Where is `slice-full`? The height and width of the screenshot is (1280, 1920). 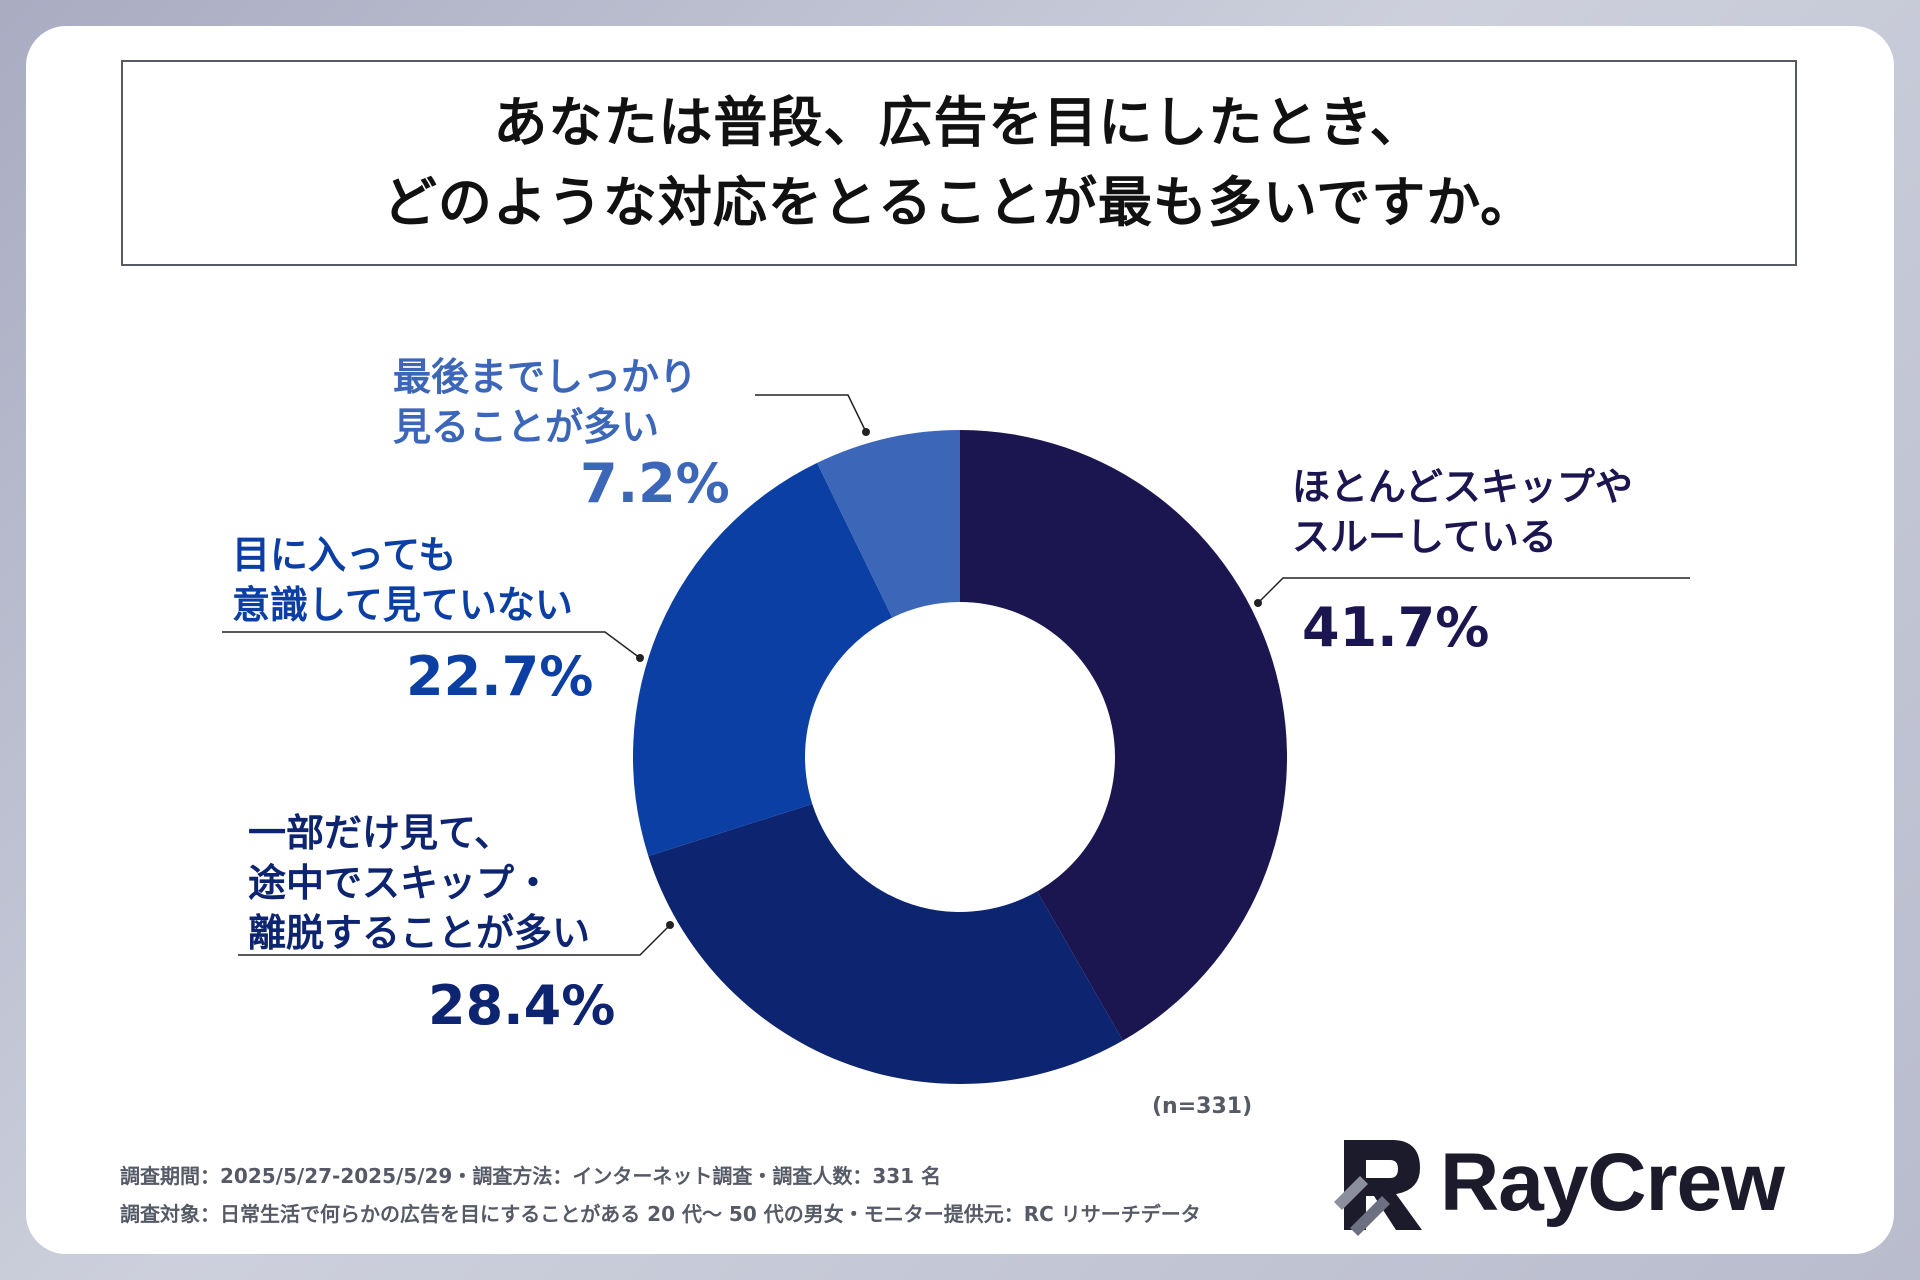 slice-full is located at coordinates (888, 524).